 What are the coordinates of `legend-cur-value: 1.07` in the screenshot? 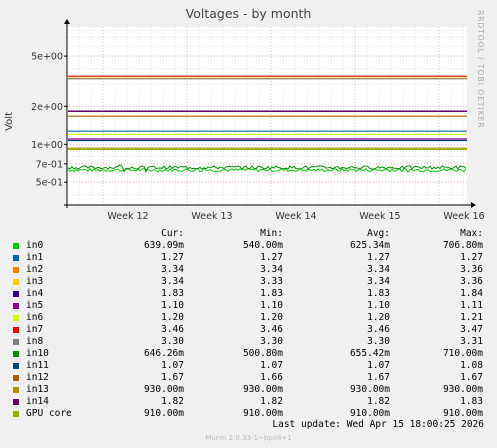 It's located at (172, 365).